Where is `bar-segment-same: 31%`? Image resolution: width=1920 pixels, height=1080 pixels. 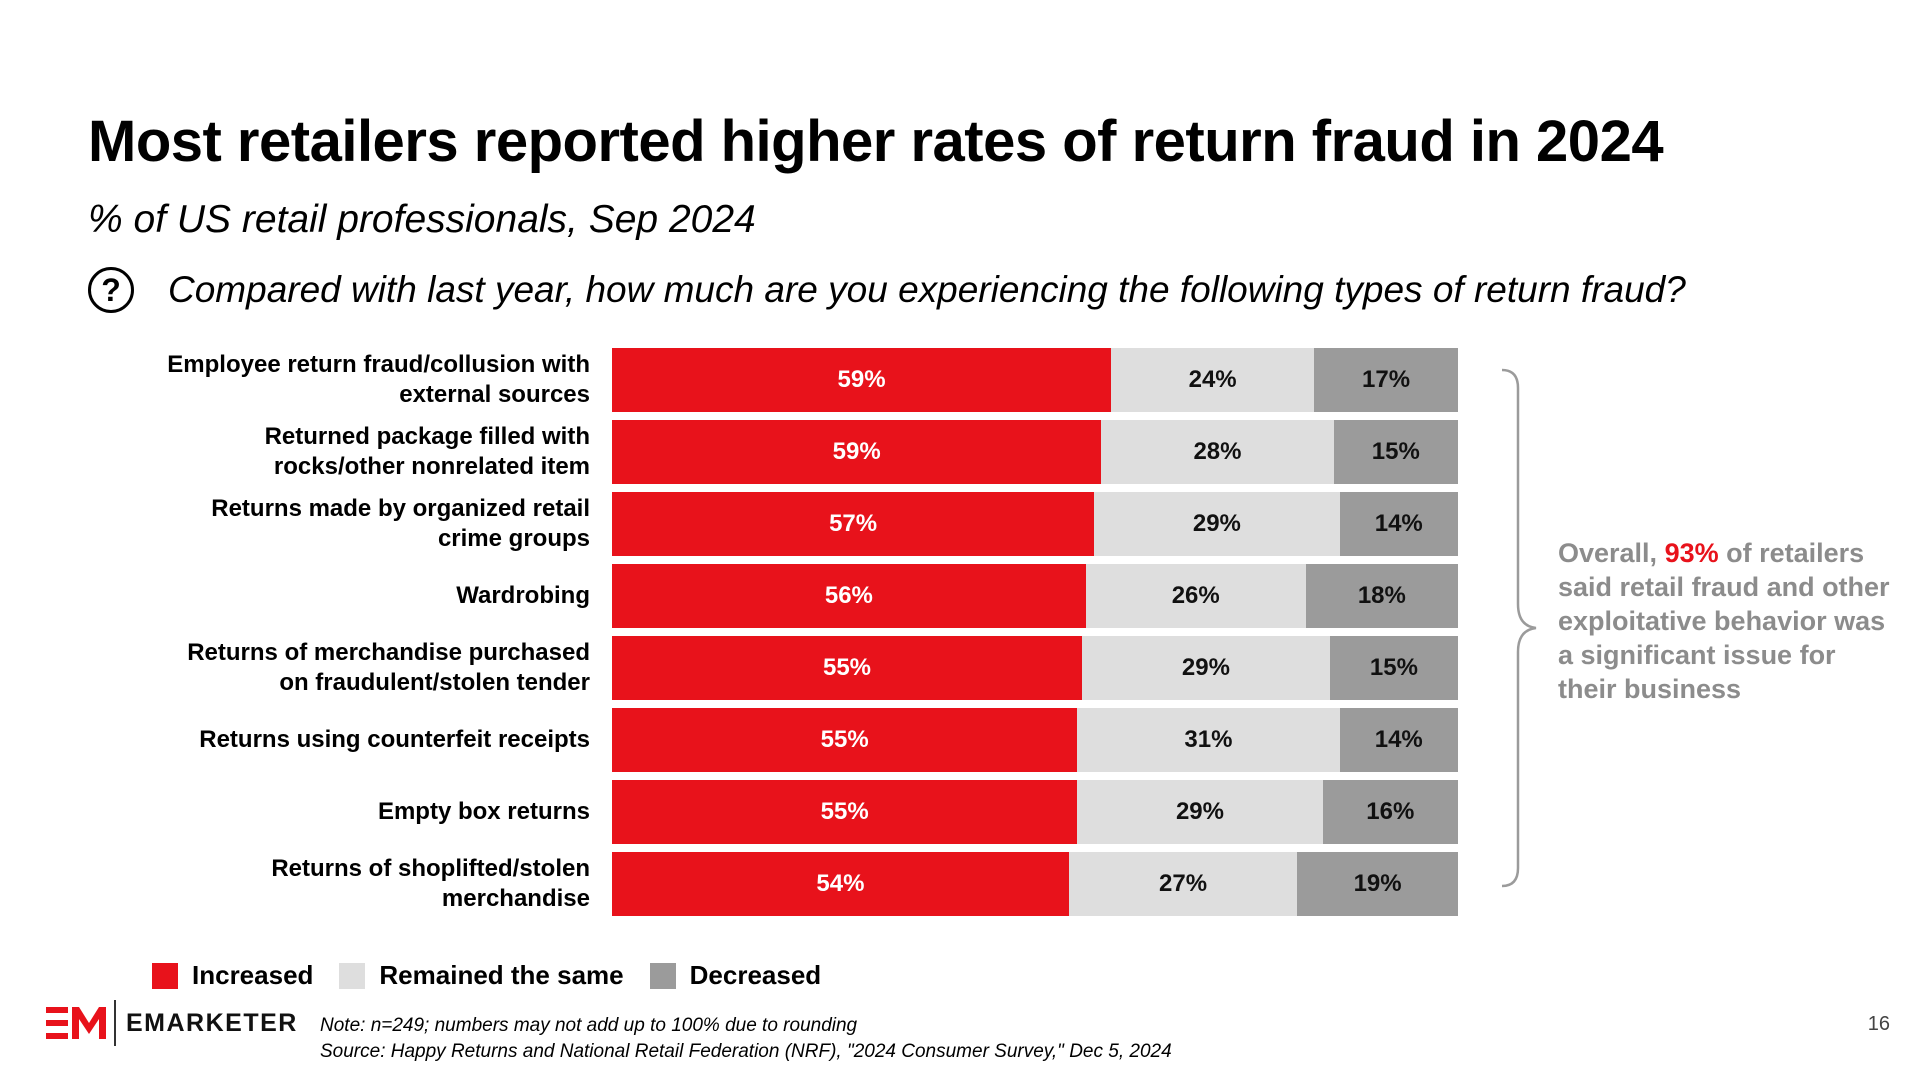 bar-segment-same: 31% is located at coordinates (1208, 740).